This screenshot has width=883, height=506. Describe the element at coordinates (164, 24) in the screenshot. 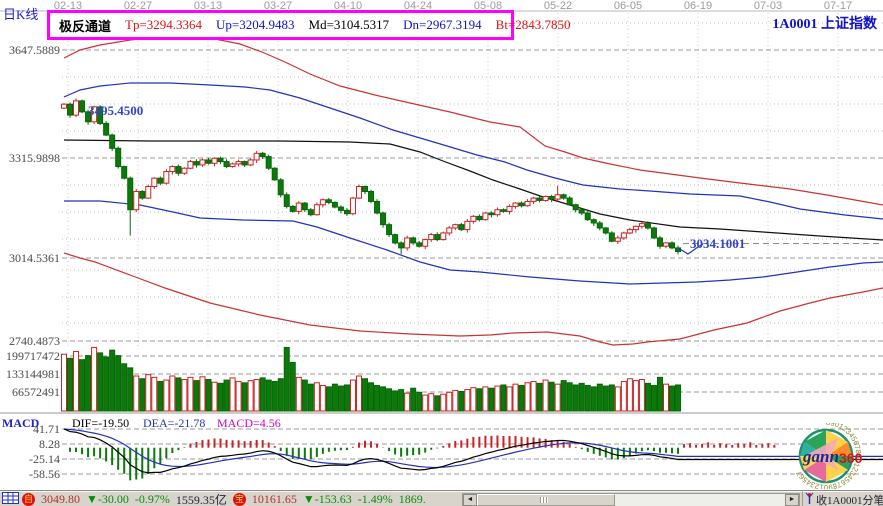

I see `channel-param: Tp=3294.3364` at that location.